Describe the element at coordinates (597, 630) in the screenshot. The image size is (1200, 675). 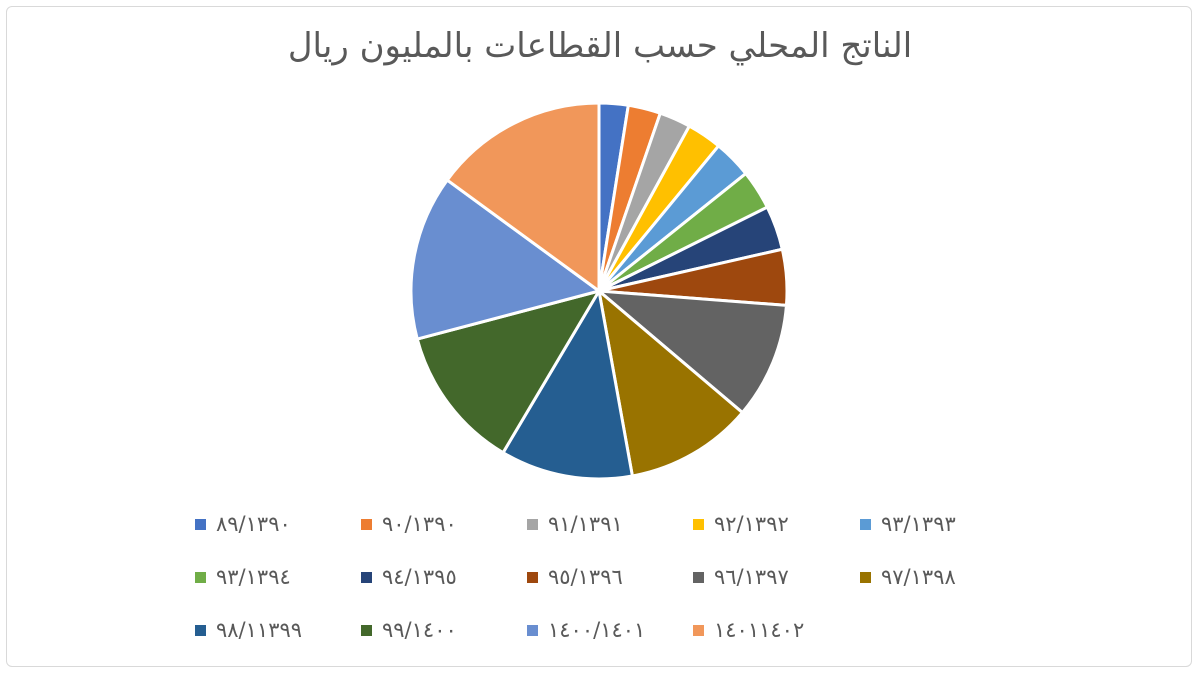
I see `legend-label: ١٤٠٠/١٤٠١` at that location.